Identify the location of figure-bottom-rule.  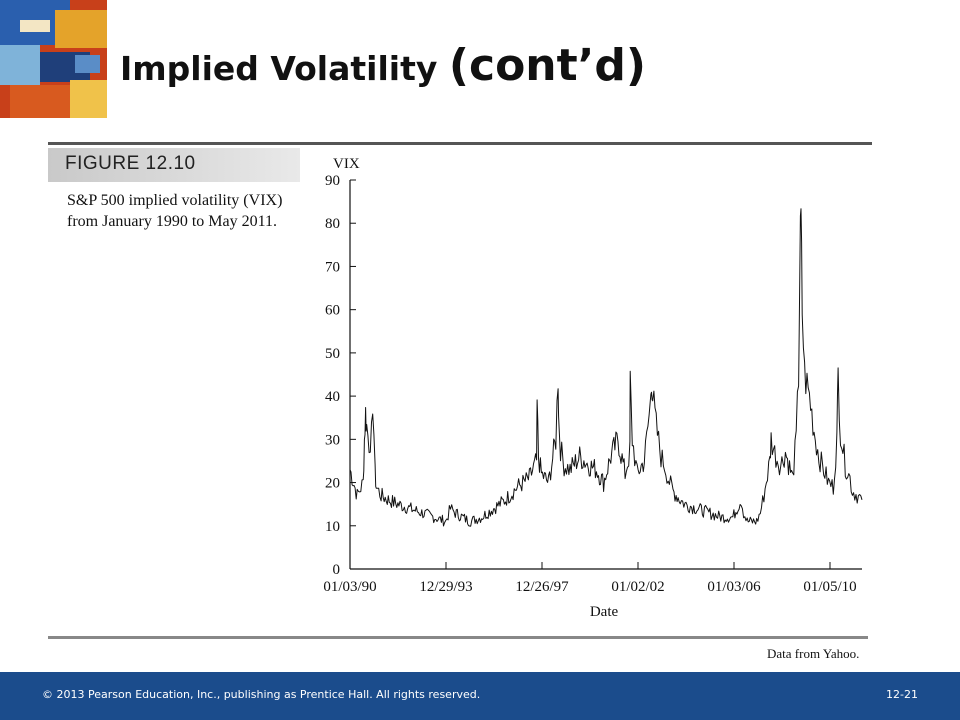
(458, 637).